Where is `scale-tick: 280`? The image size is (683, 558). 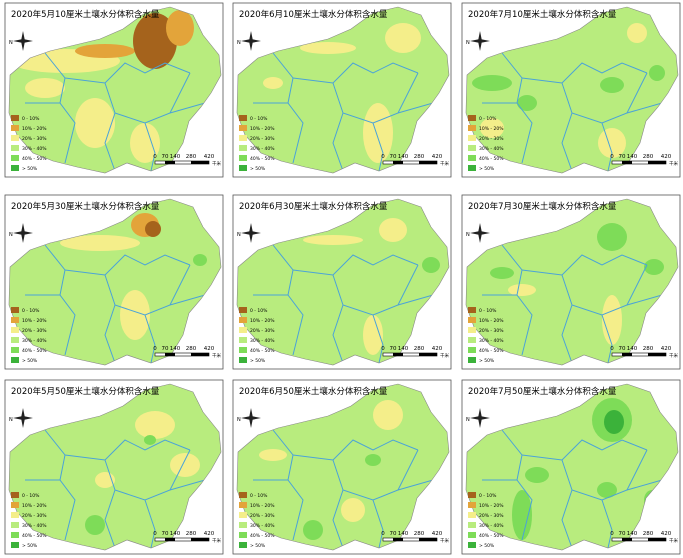
scale-tick: 280 is located at coordinates (191, 349).